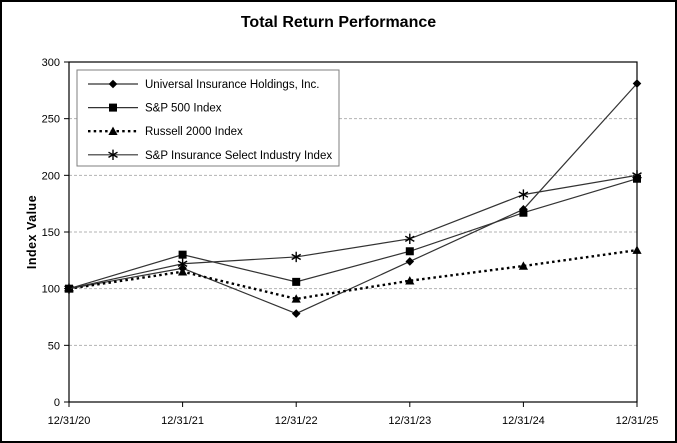  What do you see at coordinates (409, 421) in the screenshot?
I see `x-tick-label: 12/31/23` at bounding box center [409, 421].